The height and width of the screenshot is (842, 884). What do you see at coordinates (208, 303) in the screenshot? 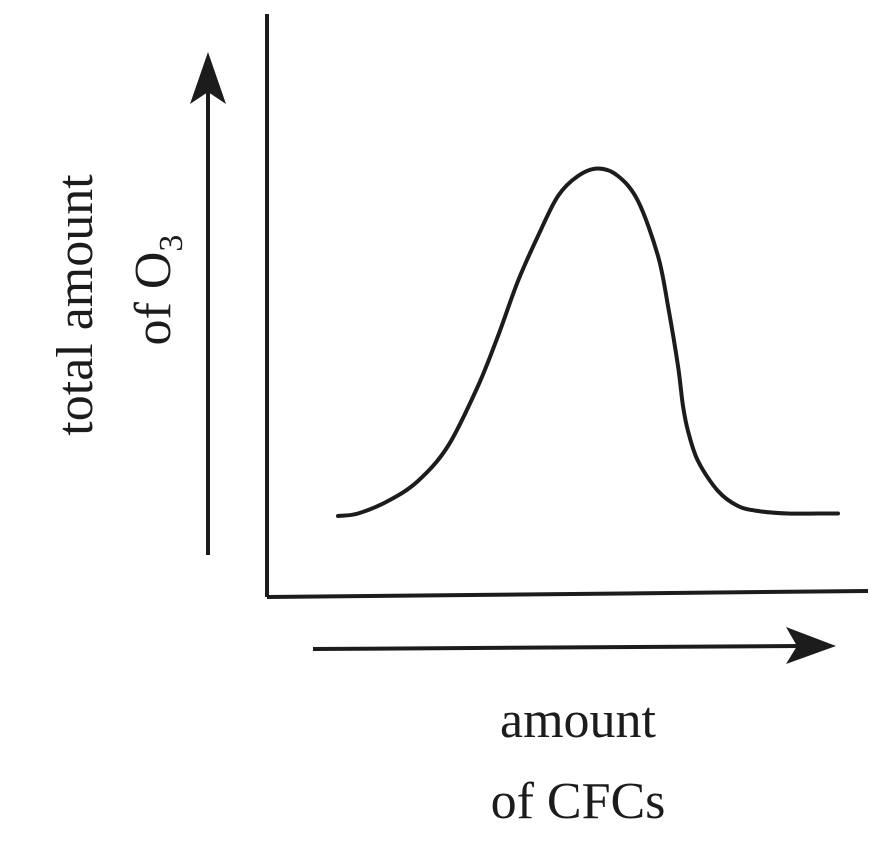
I see `y-direction-arrow` at bounding box center [208, 303].